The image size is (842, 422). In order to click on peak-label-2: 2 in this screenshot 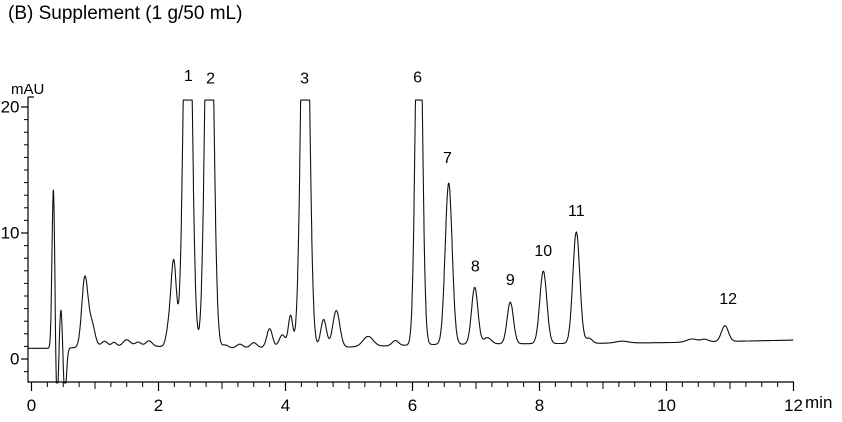, I will do `click(210, 79)`.